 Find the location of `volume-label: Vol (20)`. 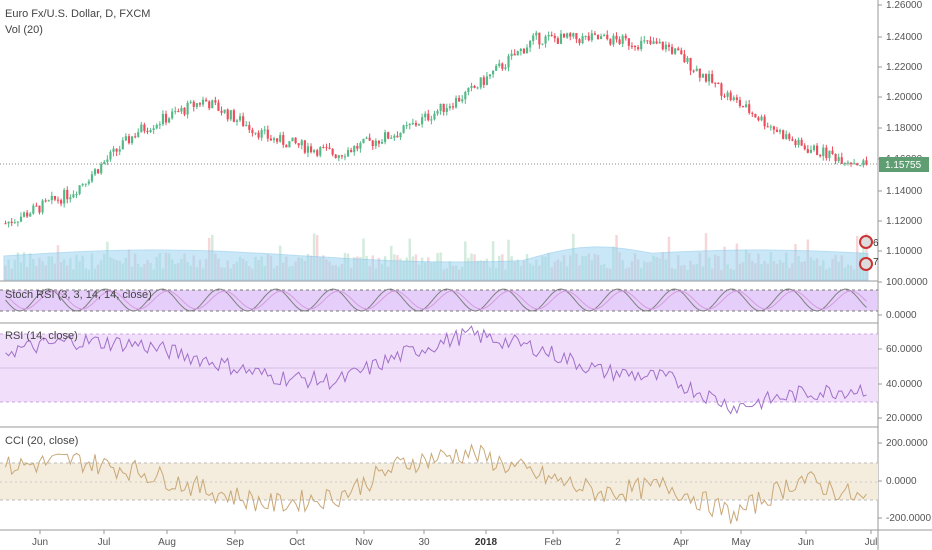

volume-label: Vol (20) is located at coordinates (24, 30).